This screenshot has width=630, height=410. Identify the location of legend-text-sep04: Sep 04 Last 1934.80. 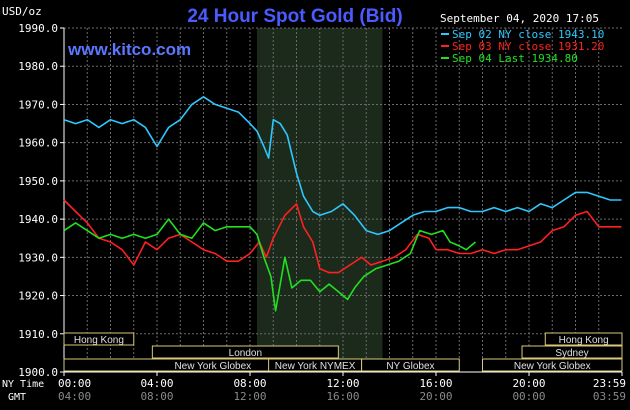
(515, 58).